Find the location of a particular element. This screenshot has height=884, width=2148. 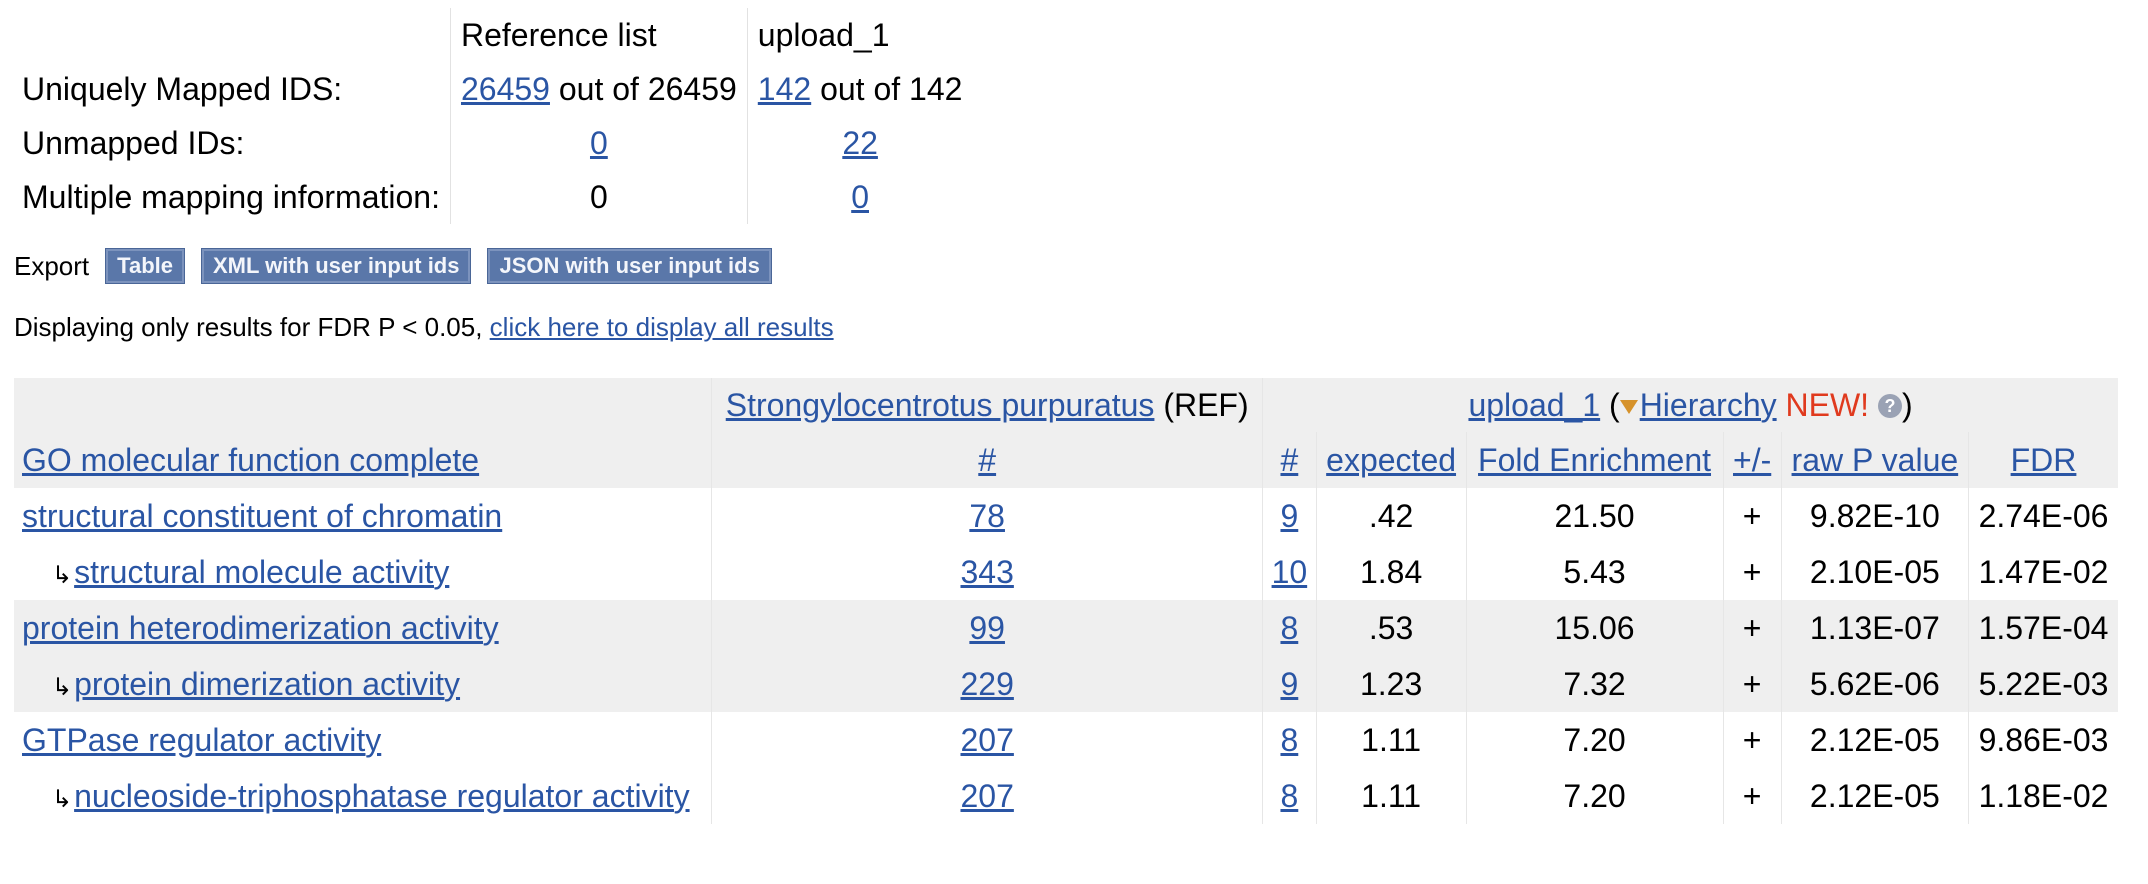

ref-count-cell: 229 is located at coordinates (987, 684).